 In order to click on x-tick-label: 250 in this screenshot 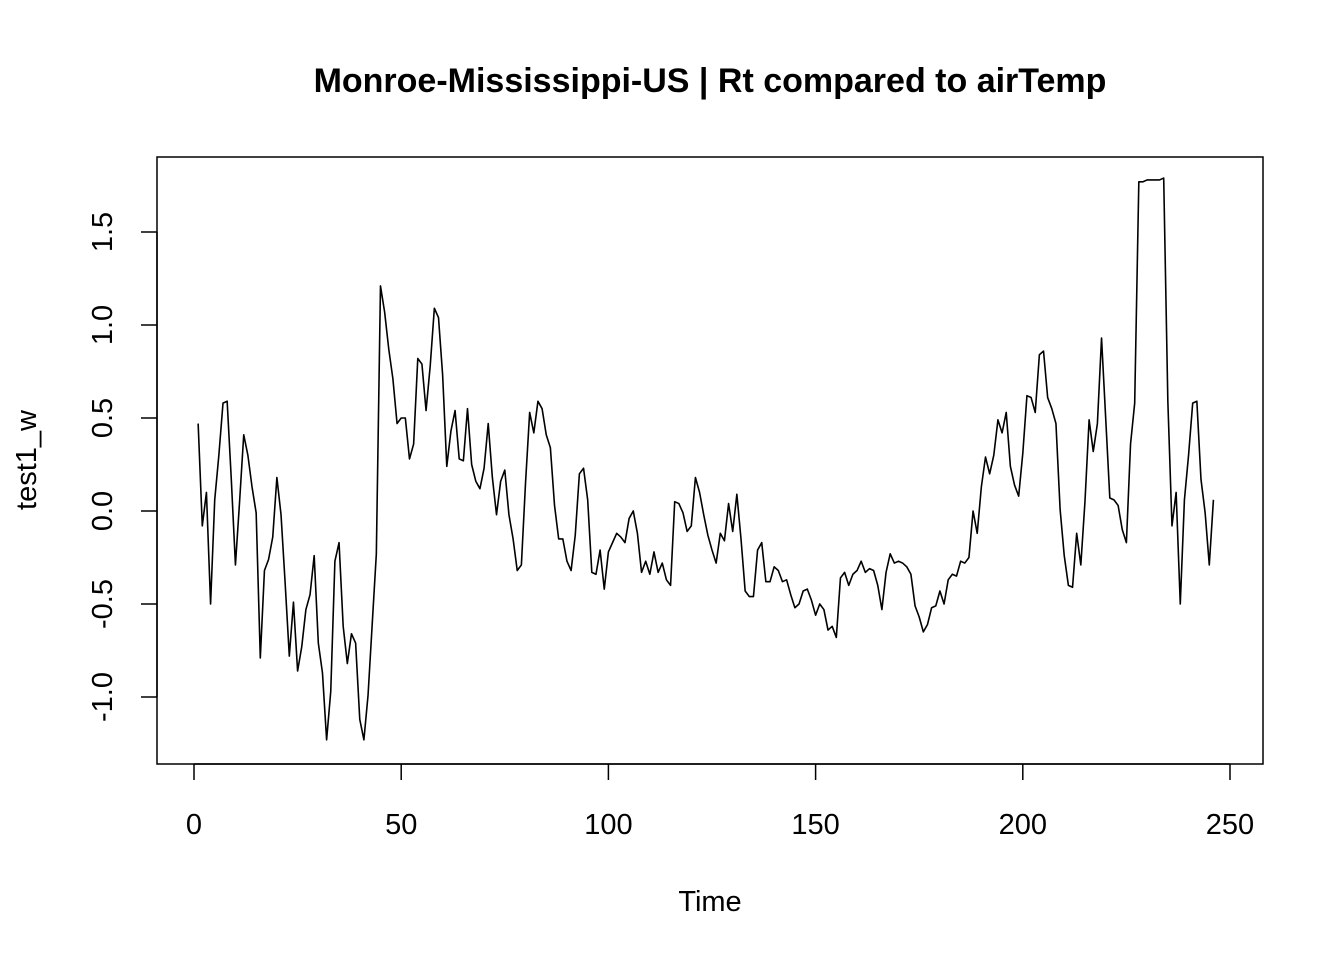, I will do `click(1230, 825)`.